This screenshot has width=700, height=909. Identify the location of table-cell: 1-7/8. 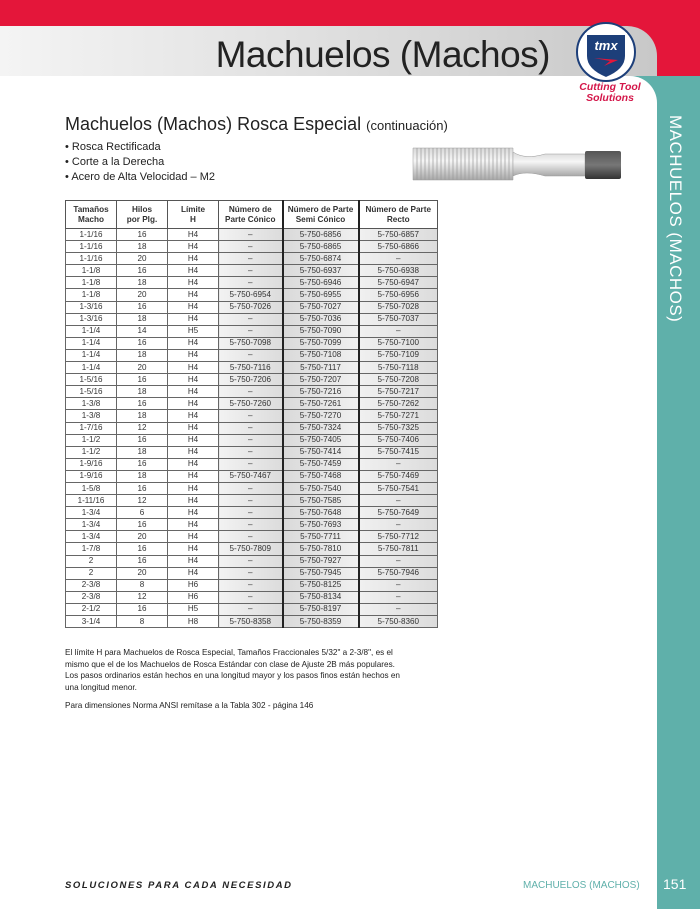
(91, 549).